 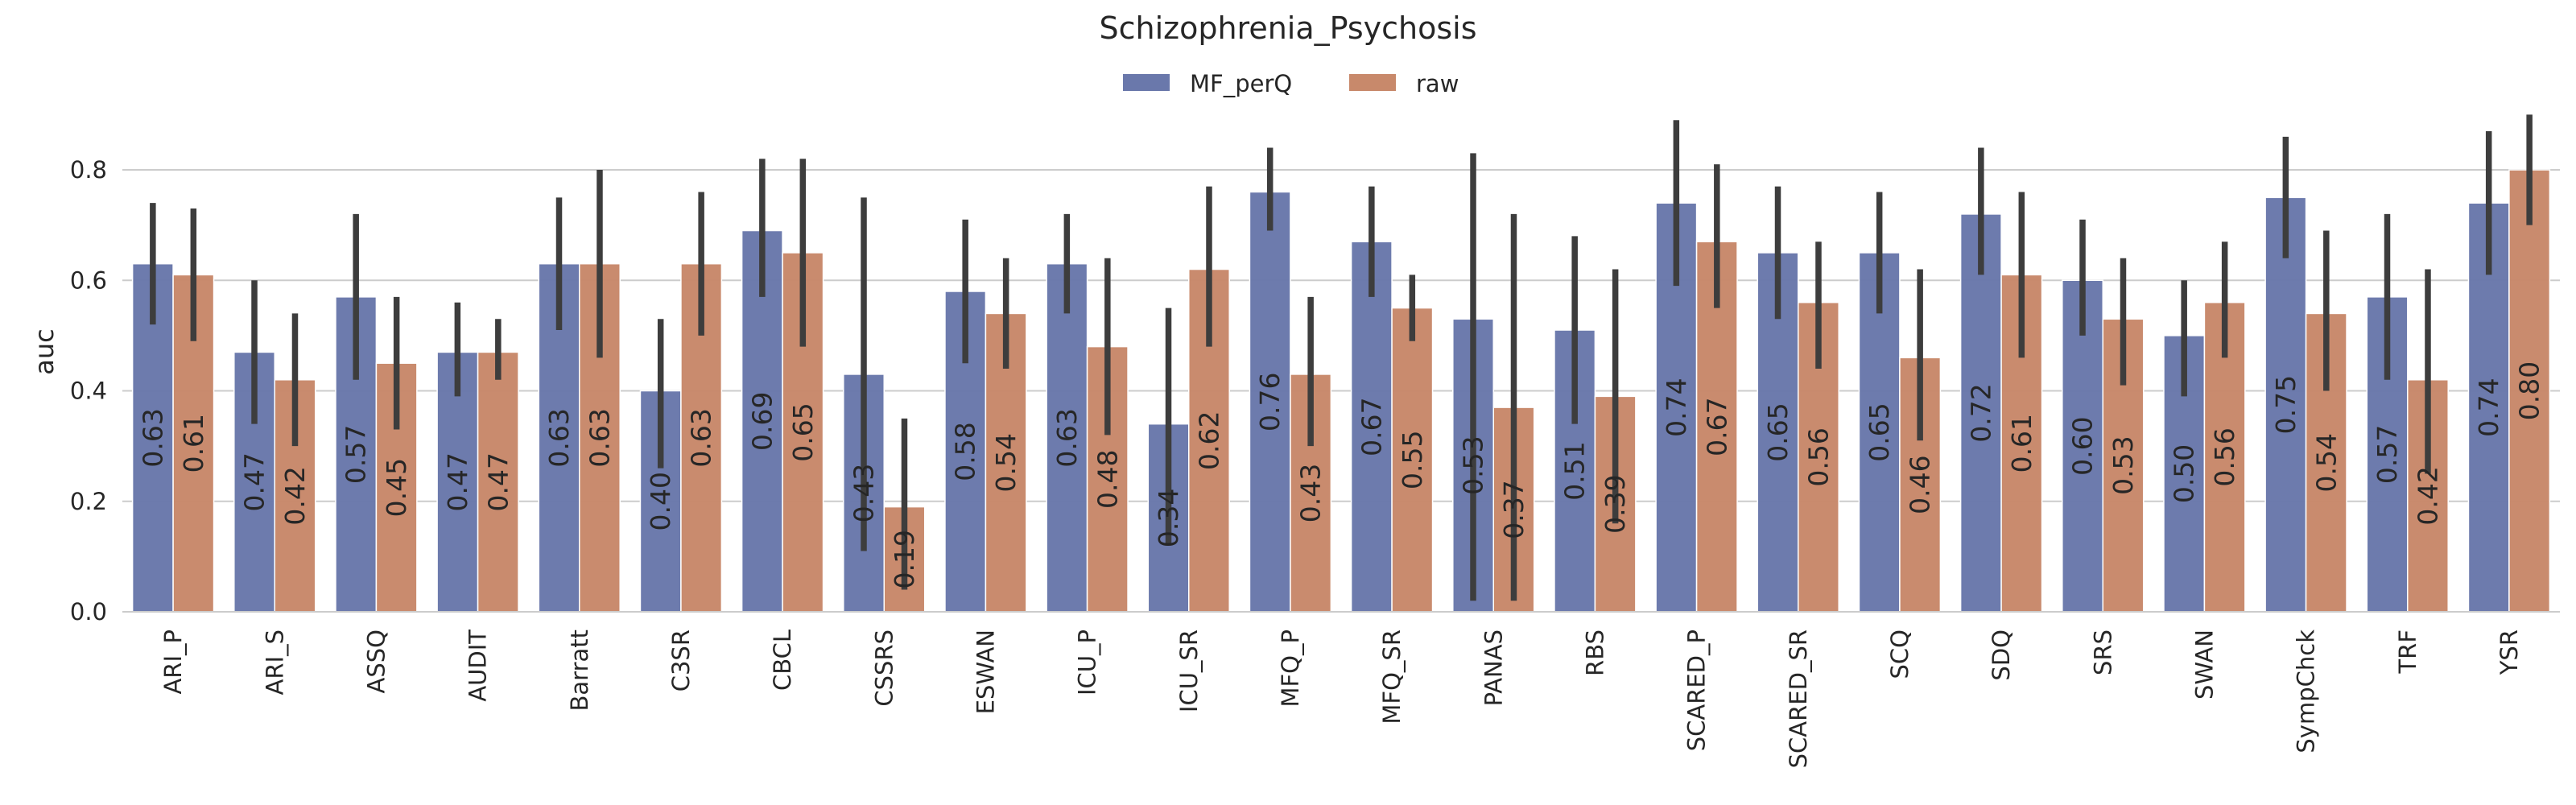 I want to click on data-label: 0.34, so click(x=1168, y=518).